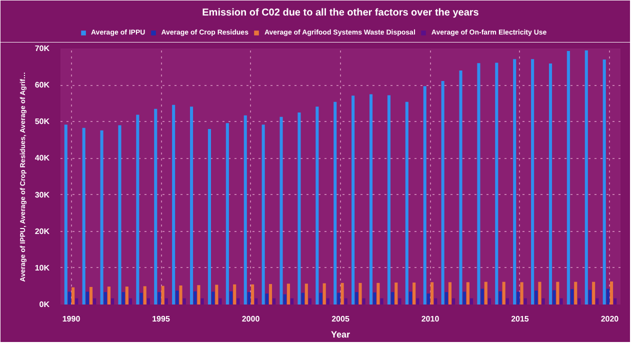  I want to click on x-tick-label: 2015, so click(520, 319).